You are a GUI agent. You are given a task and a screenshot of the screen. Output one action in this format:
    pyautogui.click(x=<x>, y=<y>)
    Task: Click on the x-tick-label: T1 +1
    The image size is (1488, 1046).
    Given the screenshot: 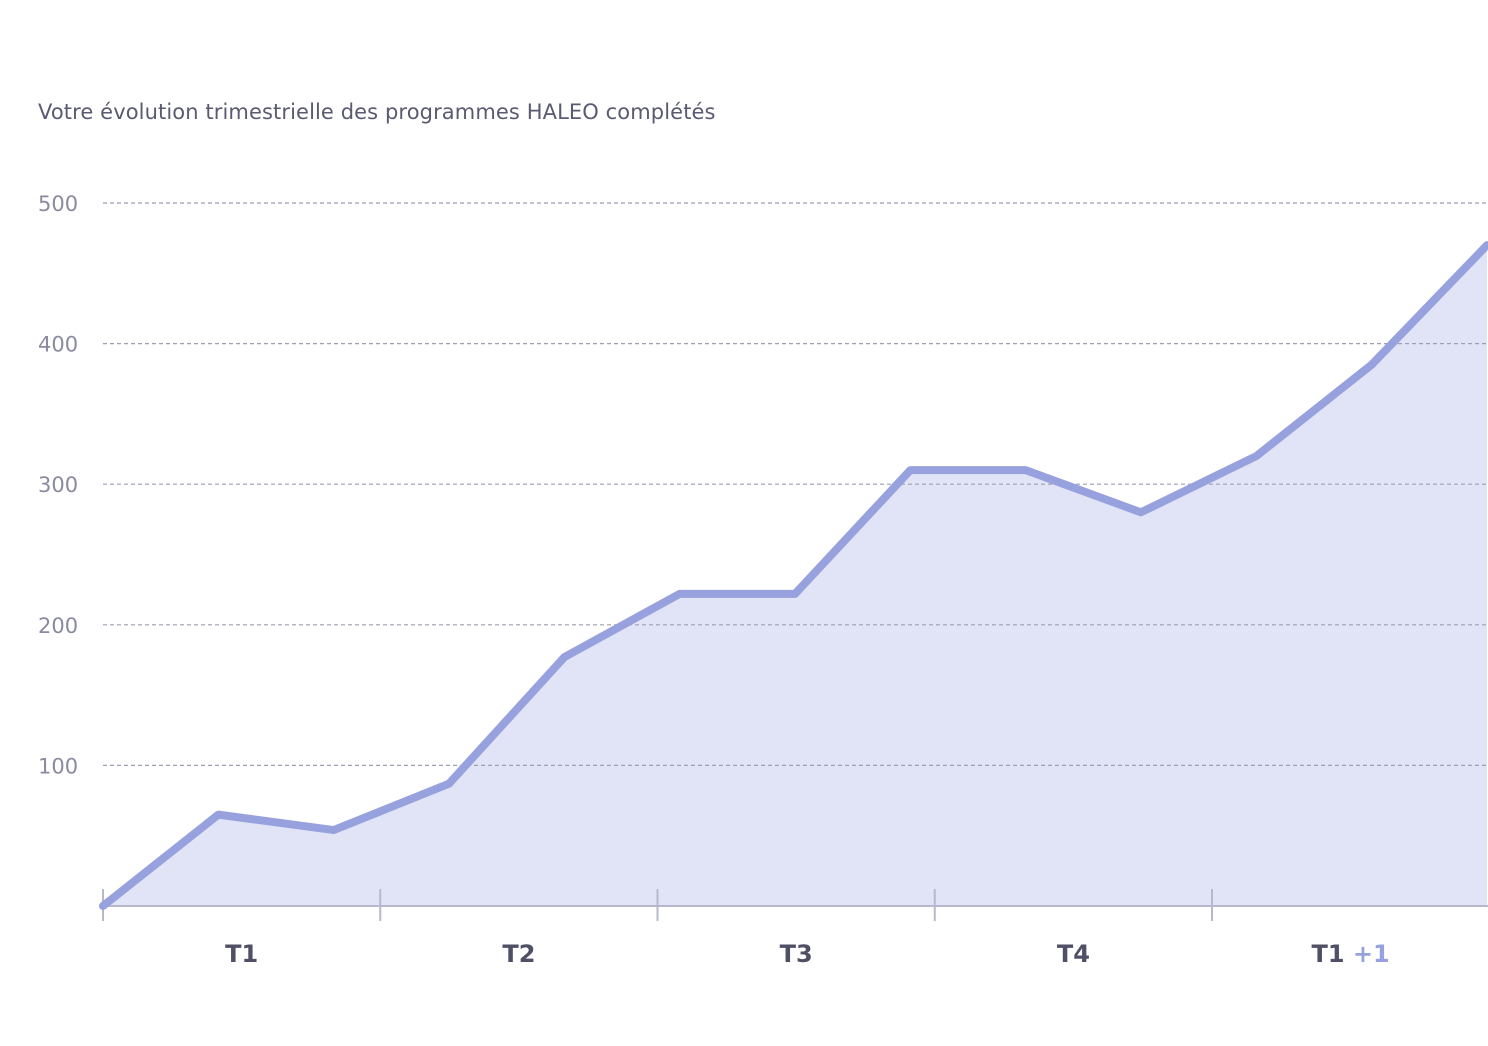 What is the action you would take?
    pyautogui.click(x=1351, y=954)
    